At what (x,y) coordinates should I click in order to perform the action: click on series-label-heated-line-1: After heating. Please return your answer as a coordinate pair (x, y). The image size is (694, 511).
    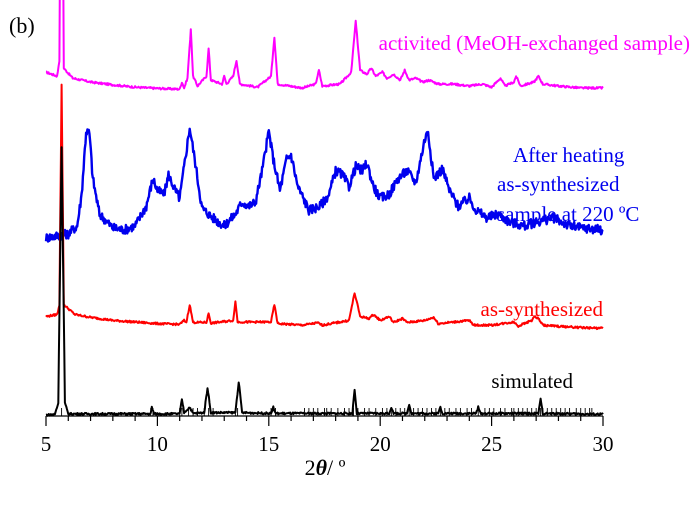
    Looking at the image, I should click on (569, 155).